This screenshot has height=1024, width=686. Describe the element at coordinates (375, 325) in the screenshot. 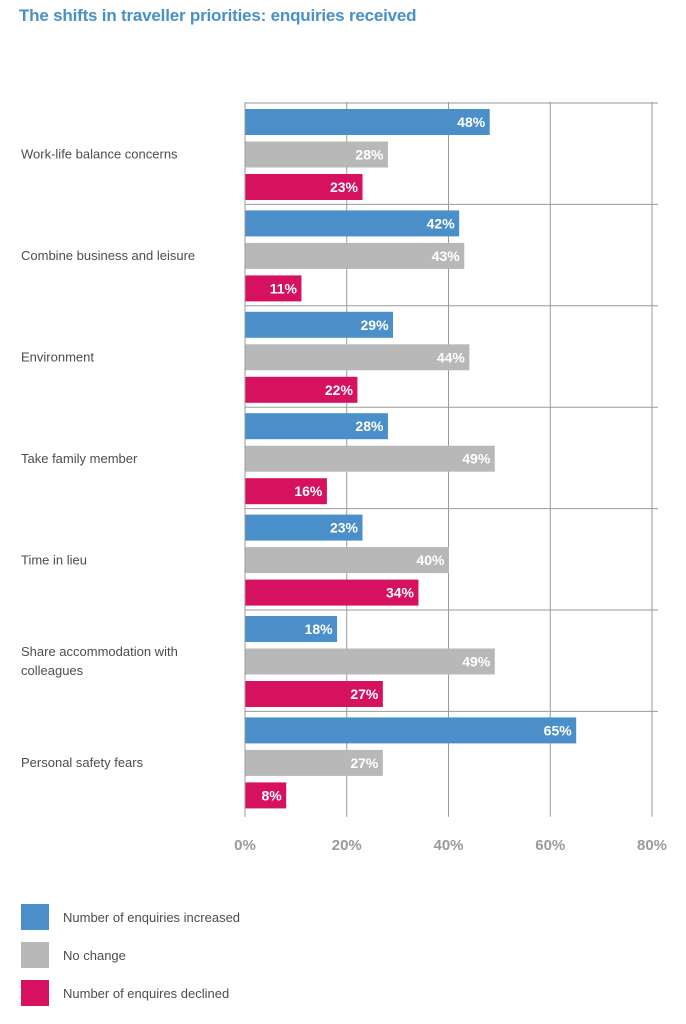

I see `data-label: 29%` at that location.